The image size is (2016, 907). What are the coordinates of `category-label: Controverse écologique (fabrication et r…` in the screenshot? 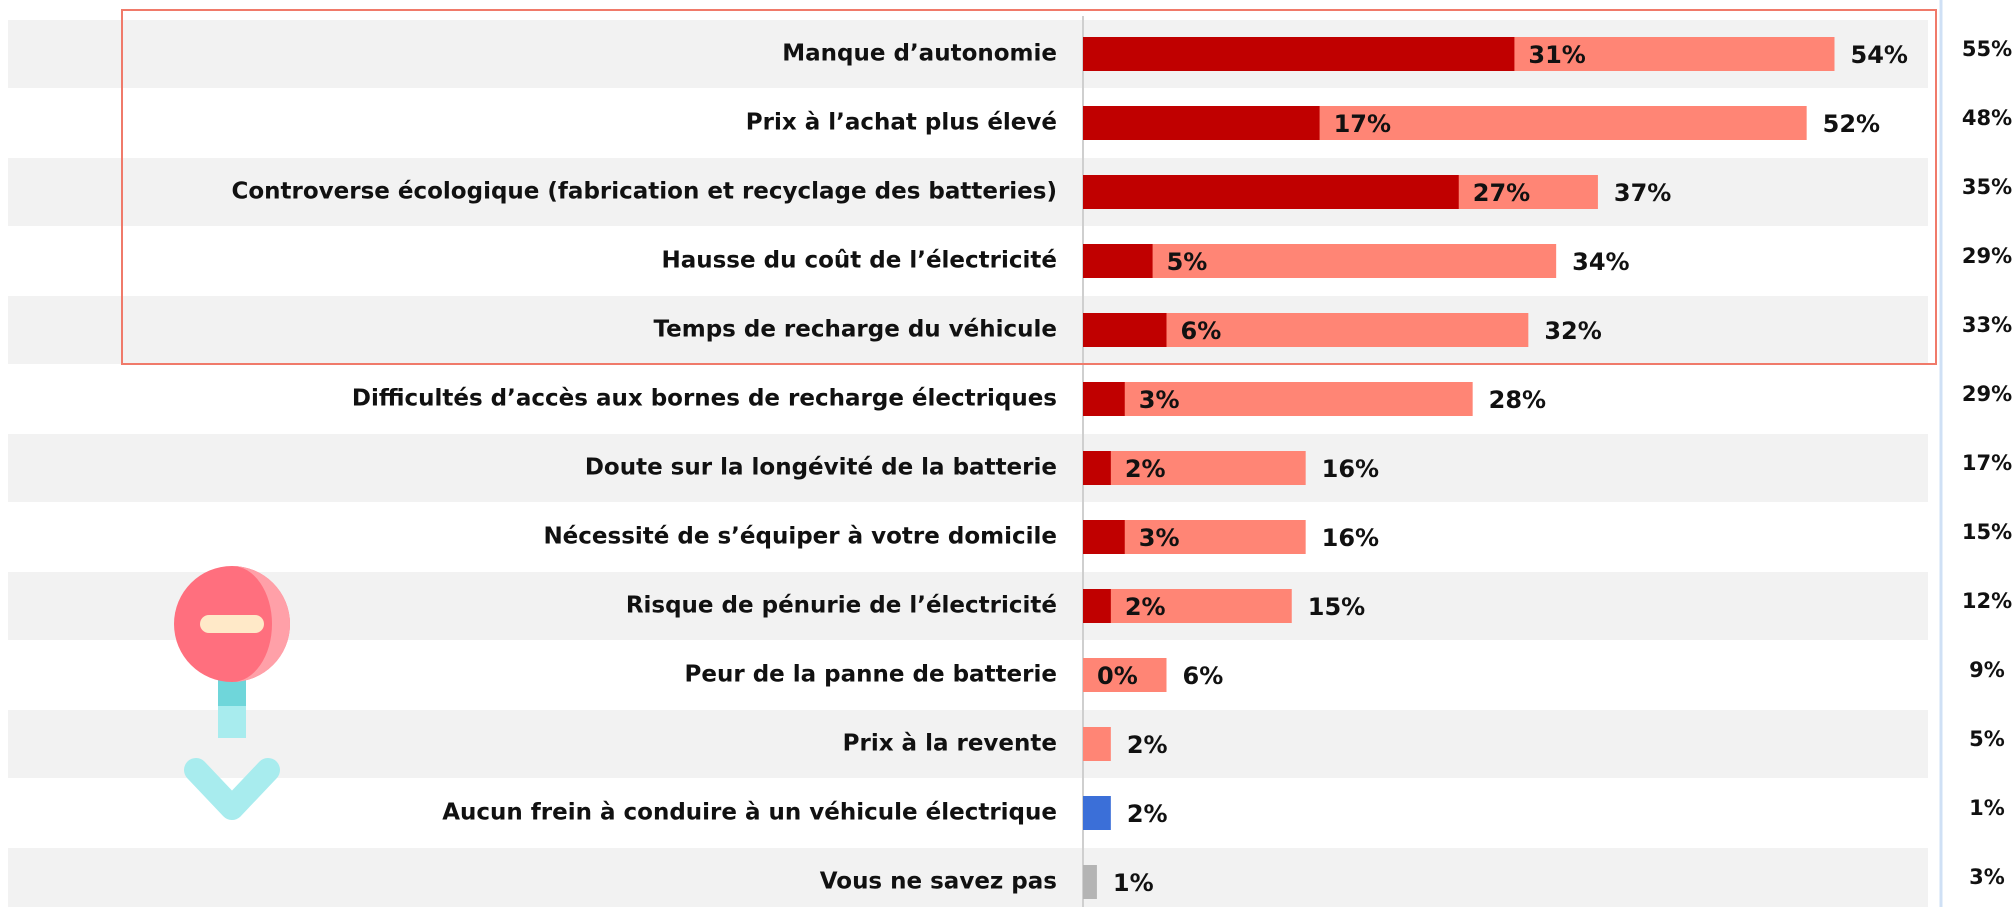 It's located at (644, 192).